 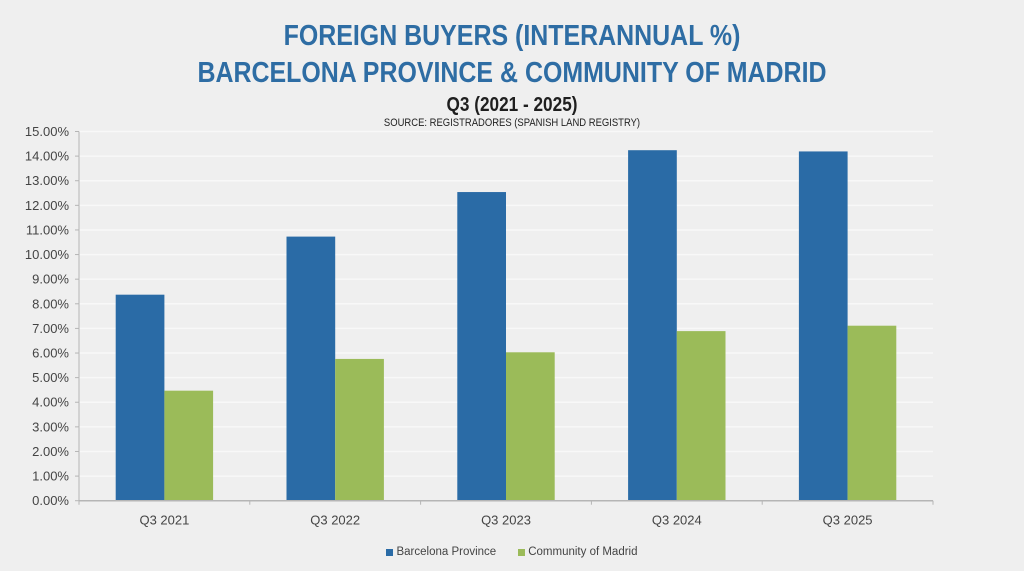 I want to click on chart-title-line-1: FOREIGN BUYERS (INTERANNUAL %), so click(x=512, y=36).